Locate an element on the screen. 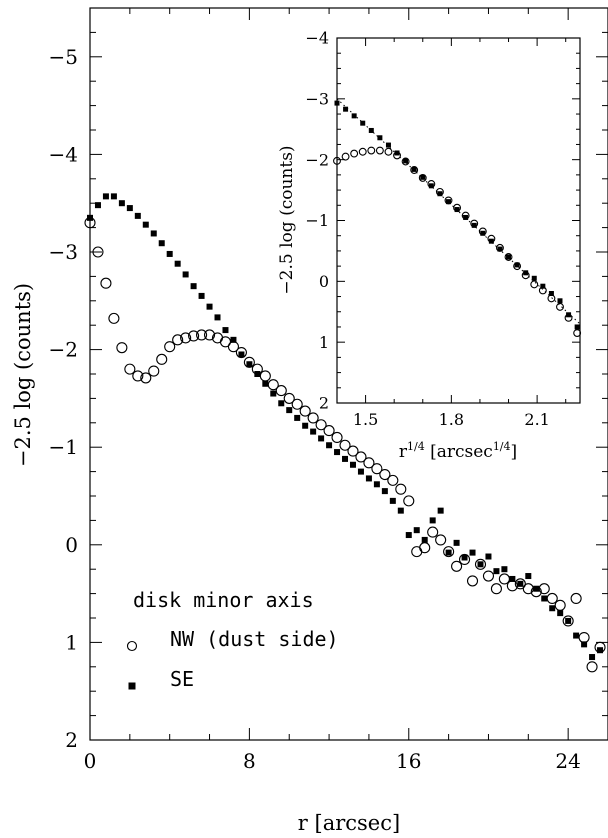  x-tick-label: 1.5 is located at coordinates (365, 419).